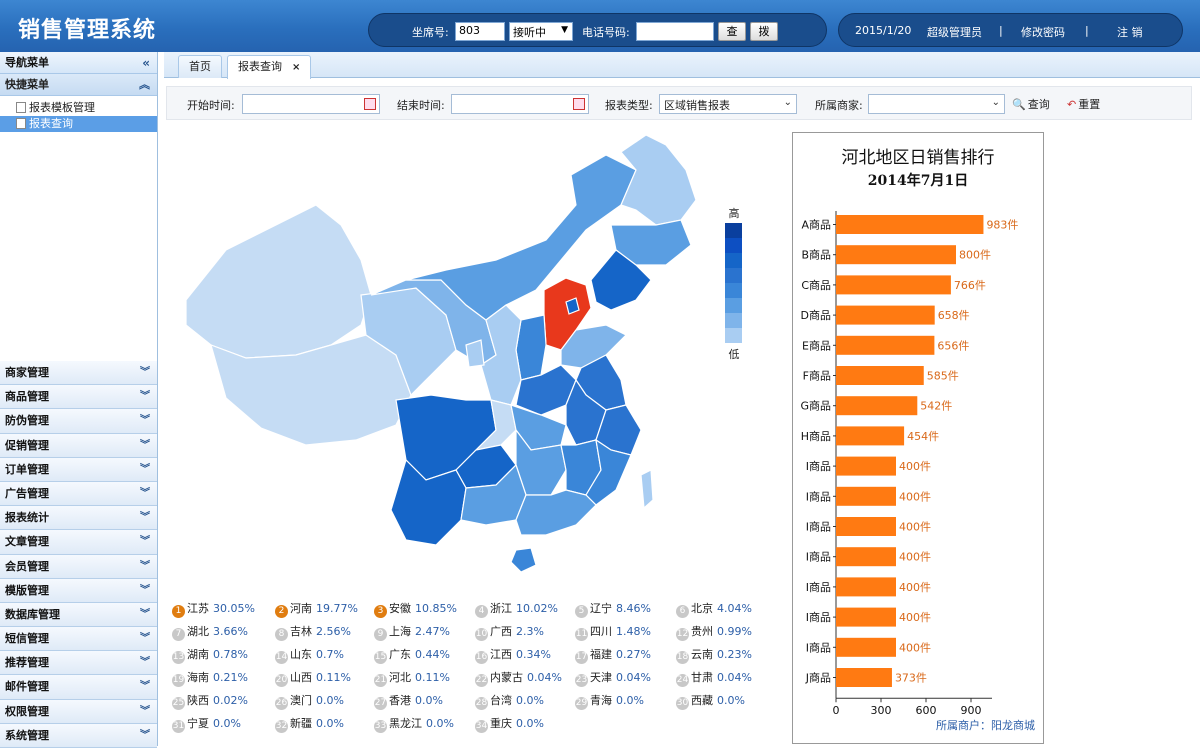  I want to click on province-name: 浙江, so click(501, 608).